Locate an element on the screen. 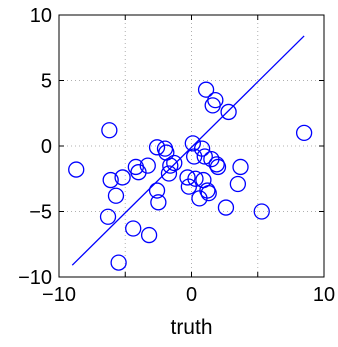 This screenshot has height=347, width=338. x-tick-label: 10 is located at coordinates (324, 295).